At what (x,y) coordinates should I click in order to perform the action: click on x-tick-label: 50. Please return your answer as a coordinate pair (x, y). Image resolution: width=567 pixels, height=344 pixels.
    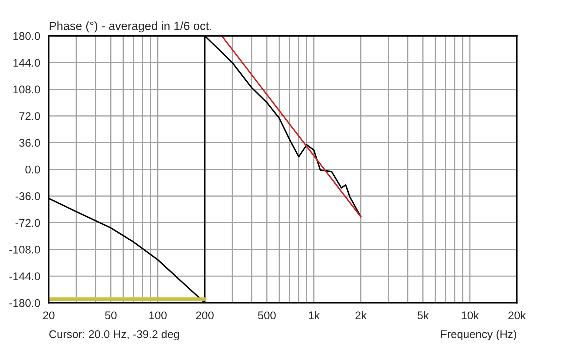
    Looking at the image, I should click on (111, 316).